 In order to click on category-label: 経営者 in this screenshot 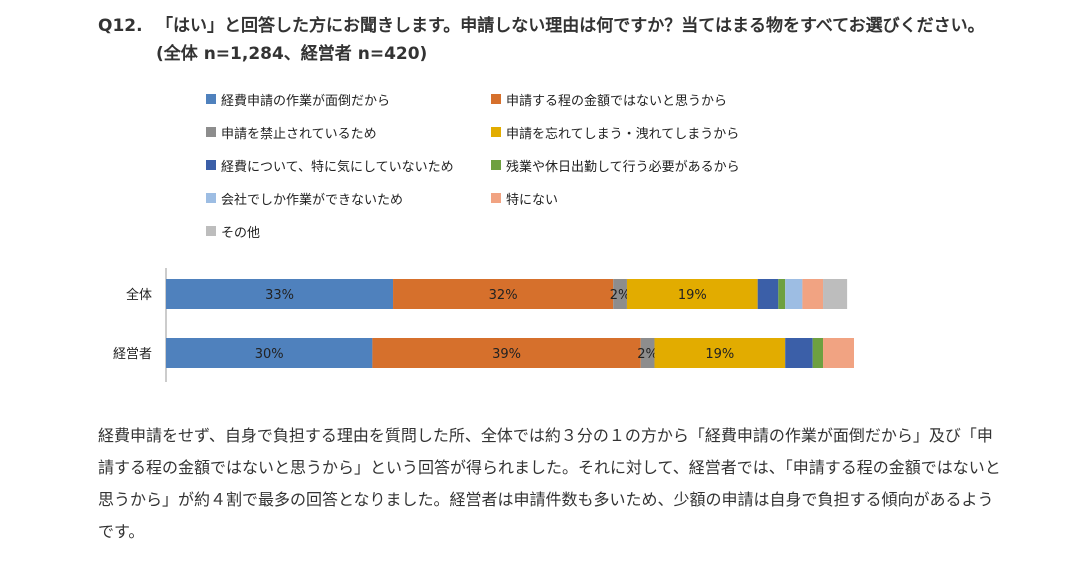, I will do `click(132, 354)`.